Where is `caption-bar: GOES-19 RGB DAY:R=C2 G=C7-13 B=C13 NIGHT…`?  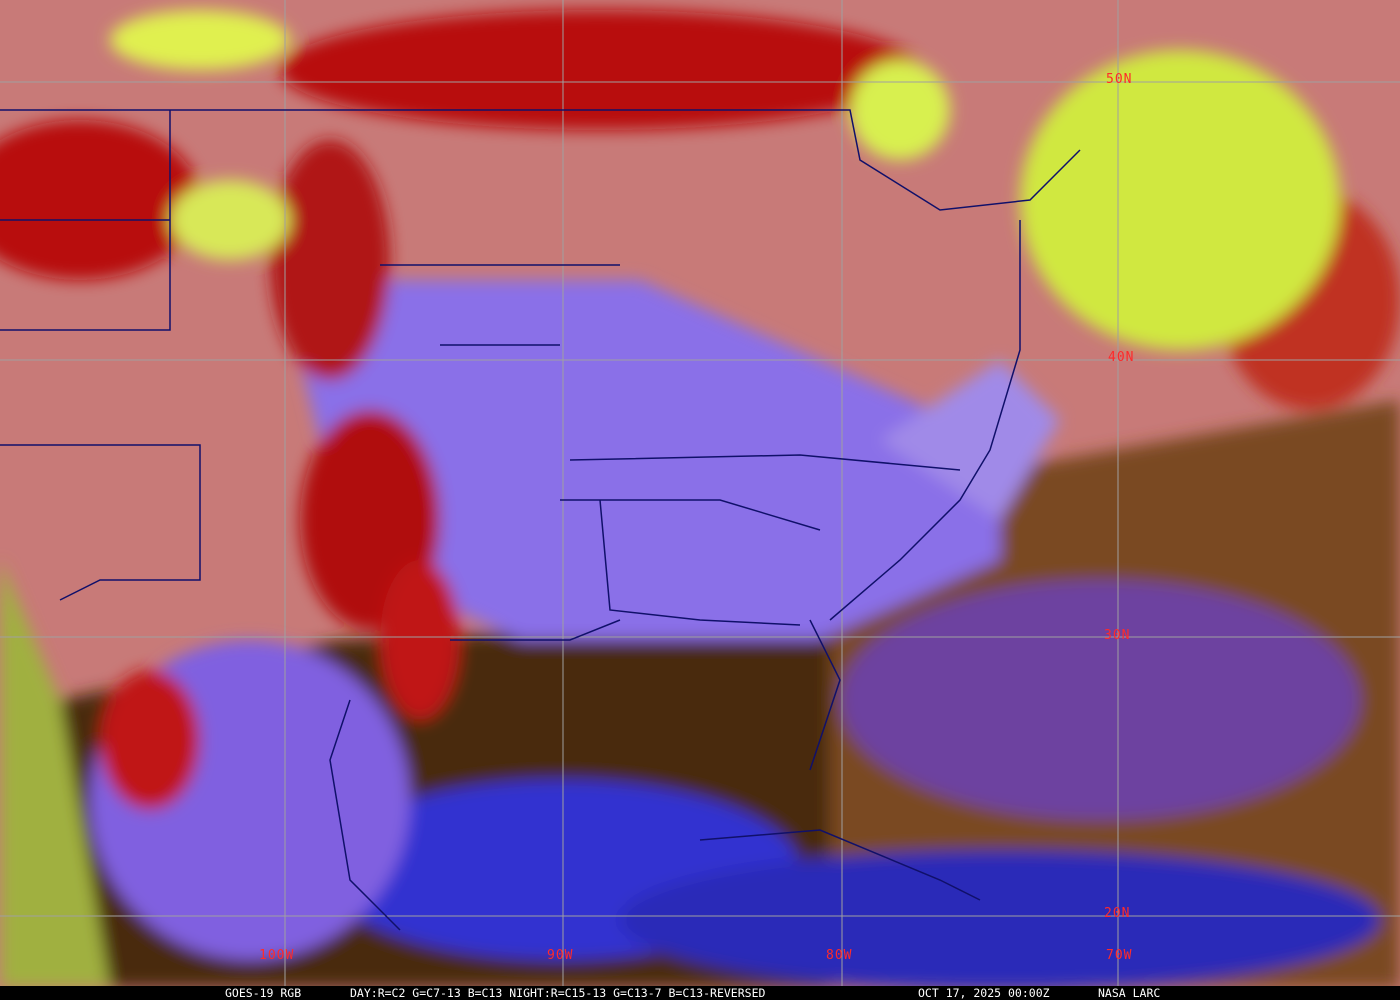 caption-bar: GOES-19 RGB DAY:R=C2 G=C7-13 B=C13 NIGHT… is located at coordinates (700, 993).